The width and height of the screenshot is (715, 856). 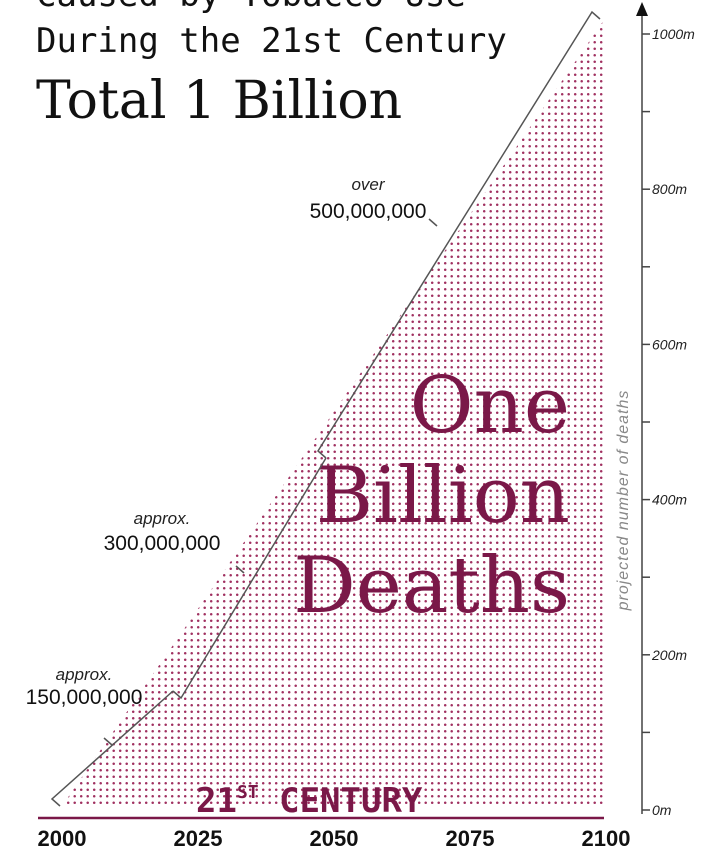 I want to click on y-axis-label: projected number of deaths, so click(x=623, y=501).